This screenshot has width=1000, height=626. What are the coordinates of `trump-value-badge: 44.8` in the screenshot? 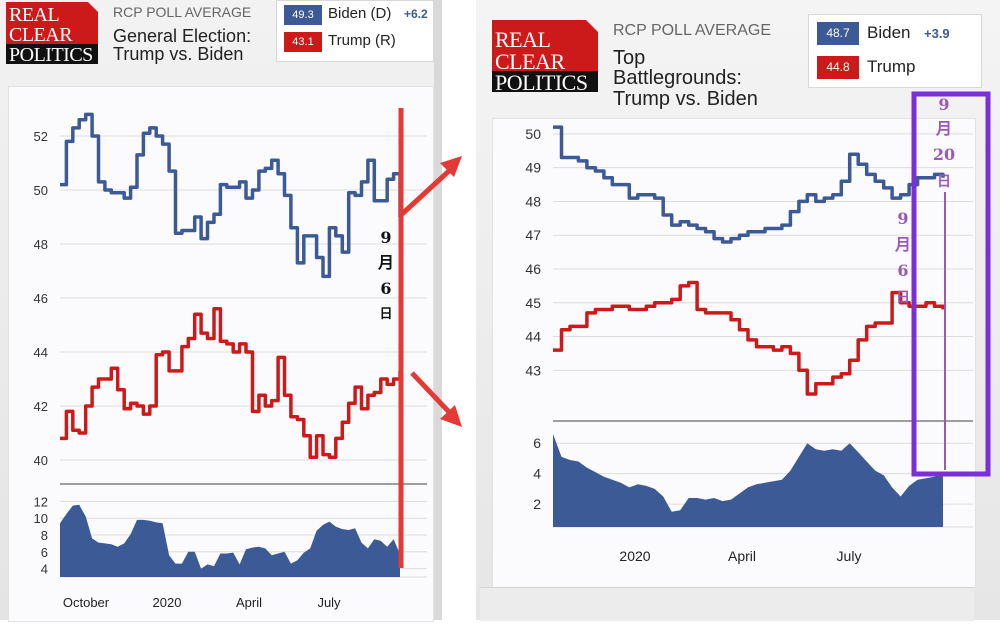 It's located at (838, 67).